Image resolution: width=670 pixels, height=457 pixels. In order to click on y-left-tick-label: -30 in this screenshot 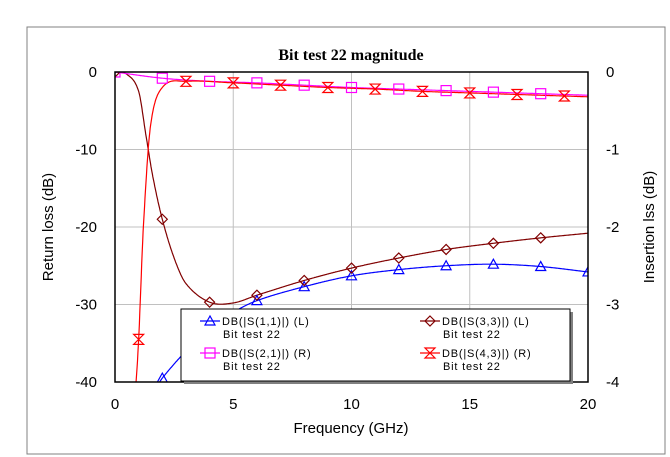, I will do `click(86, 305)`.